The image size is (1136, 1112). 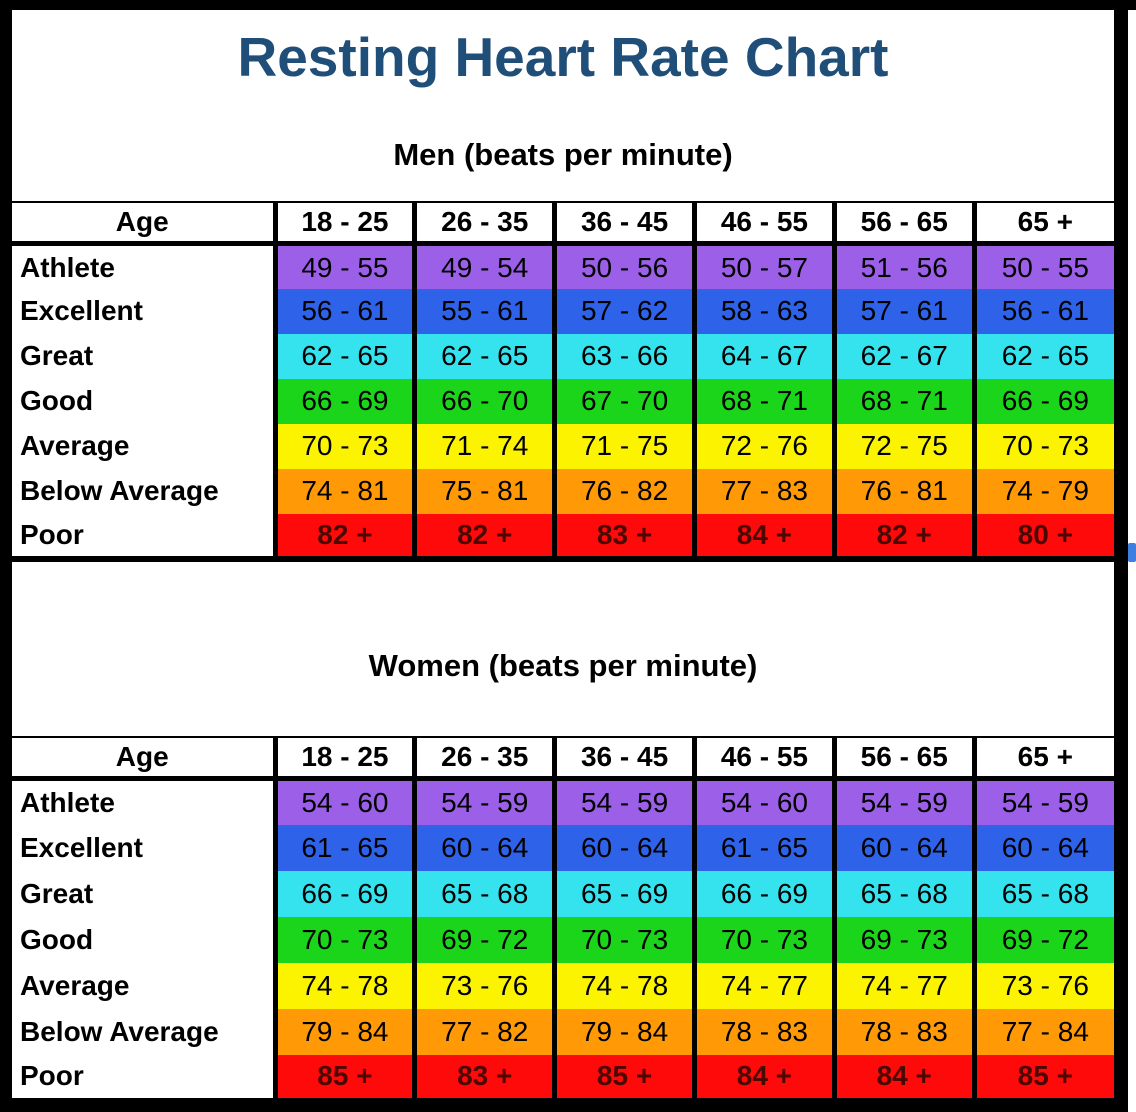 What do you see at coordinates (764, 266) in the screenshot?
I see `table-cell: 50 - 57` at bounding box center [764, 266].